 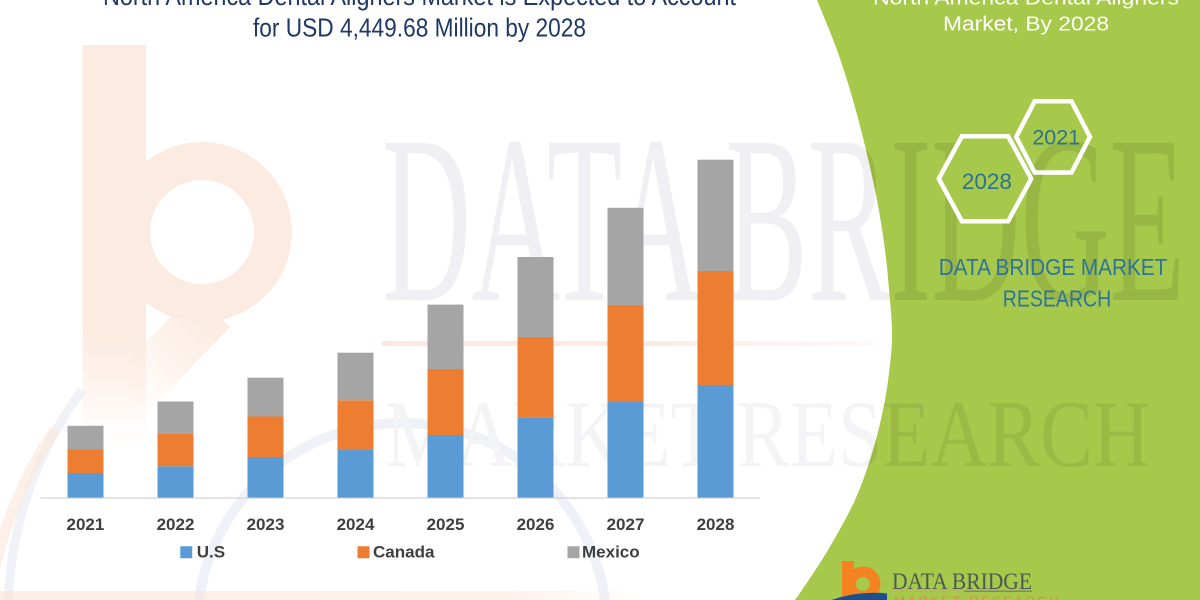 I want to click on svg-text: RESEARCH, so click(x=1057, y=299).